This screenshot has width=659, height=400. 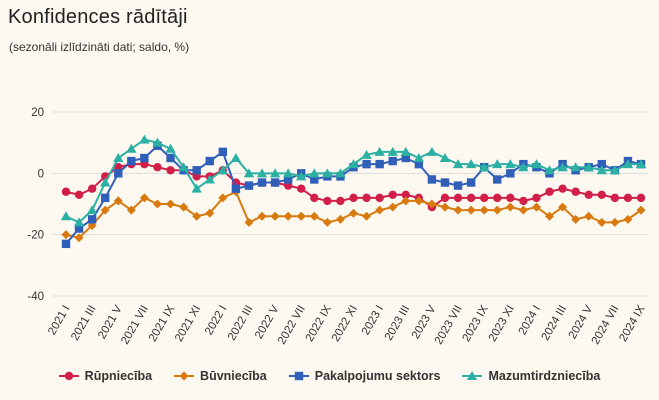 I want to click on legend-item: Būvniecība, so click(x=220, y=376).